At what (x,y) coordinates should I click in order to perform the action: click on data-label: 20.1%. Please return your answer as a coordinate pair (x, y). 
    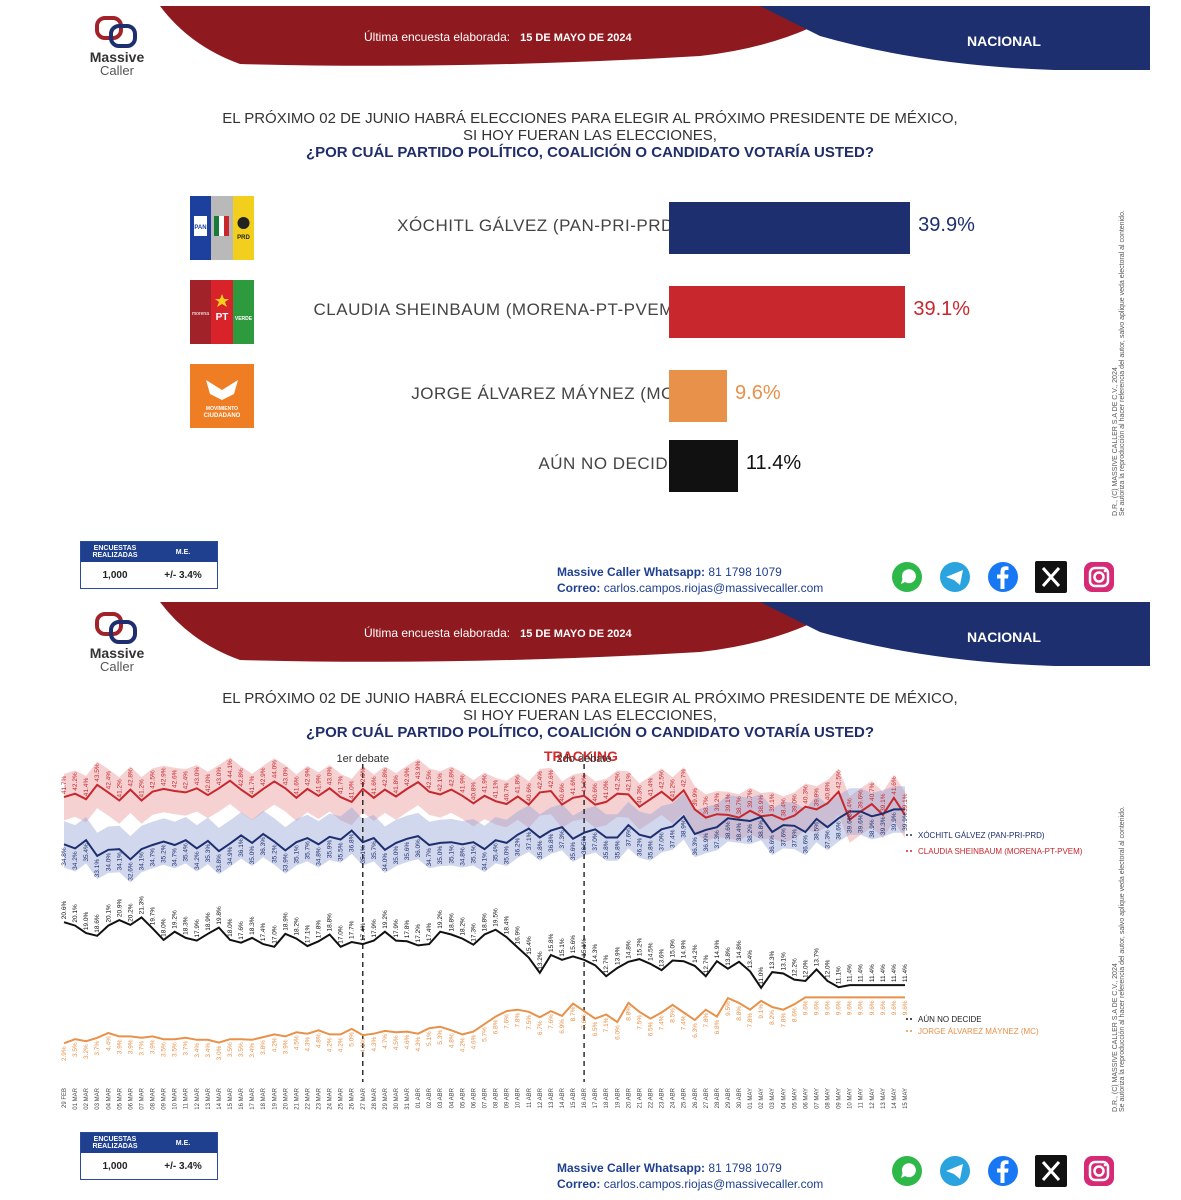
    Looking at the image, I should click on (75, 913).